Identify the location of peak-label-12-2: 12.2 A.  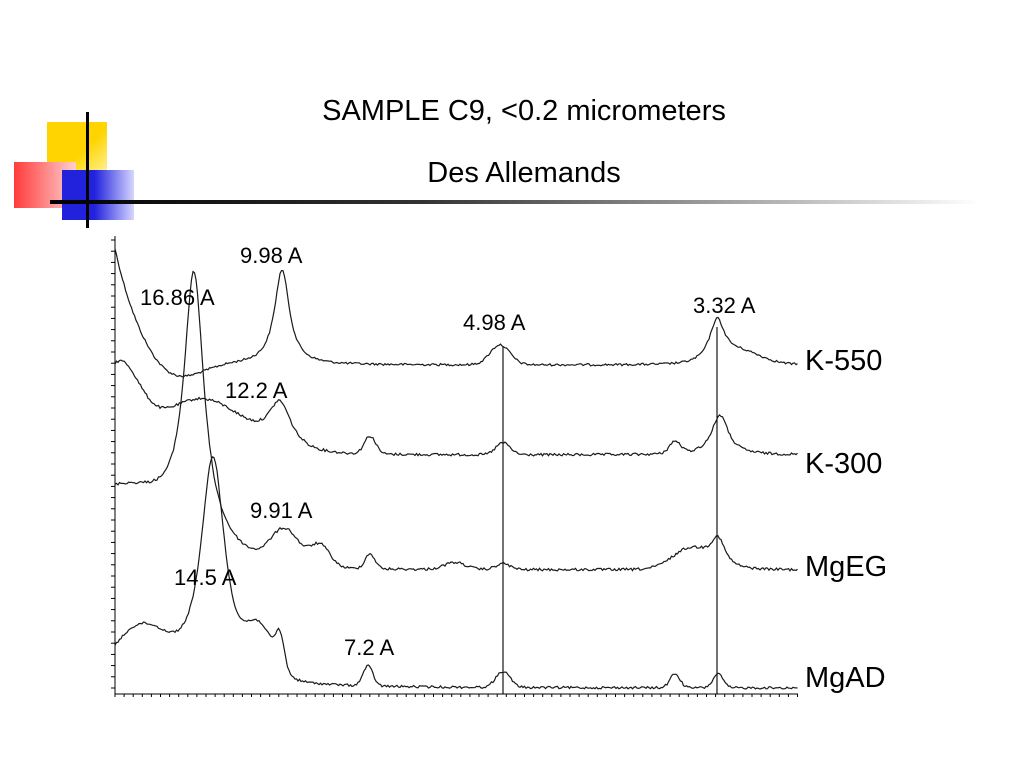
(256, 390).